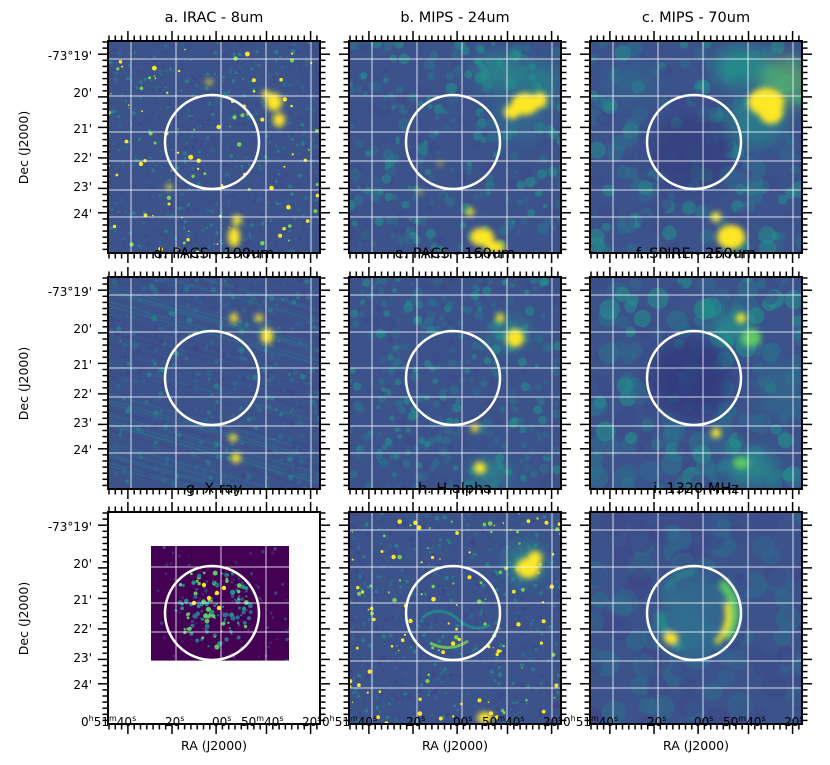  What do you see at coordinates (455, 18) in the screenshot?
I see `panel-title: b. MIPS - 24um` at bounding box center [455, 18].